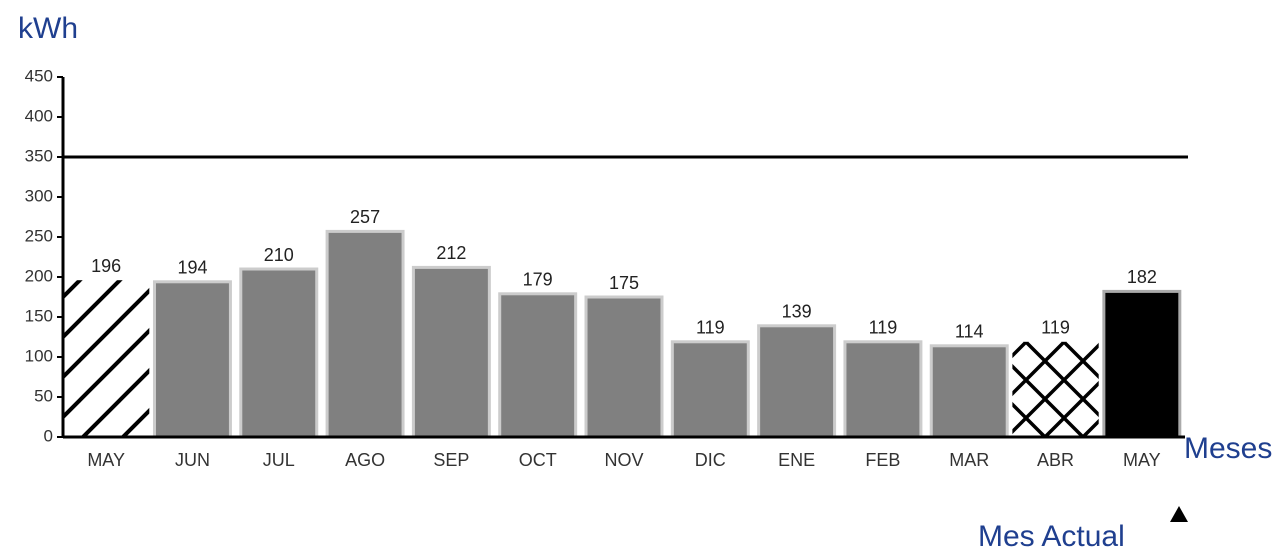 This screenshot has width=1284, height=552. I want to click on value-label: 210, so click(279, 255).